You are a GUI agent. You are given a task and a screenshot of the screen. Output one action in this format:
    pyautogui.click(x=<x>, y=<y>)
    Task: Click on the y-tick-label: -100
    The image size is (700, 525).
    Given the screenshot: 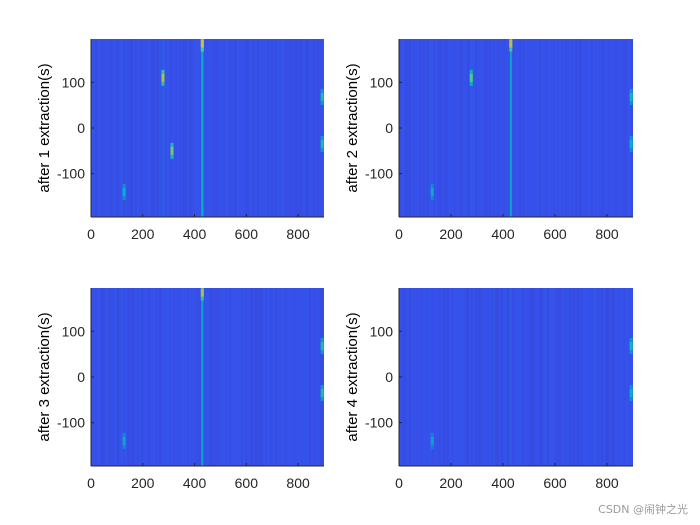 What is the action you would take?
    pyautogui.click(x=71, y=423)
    